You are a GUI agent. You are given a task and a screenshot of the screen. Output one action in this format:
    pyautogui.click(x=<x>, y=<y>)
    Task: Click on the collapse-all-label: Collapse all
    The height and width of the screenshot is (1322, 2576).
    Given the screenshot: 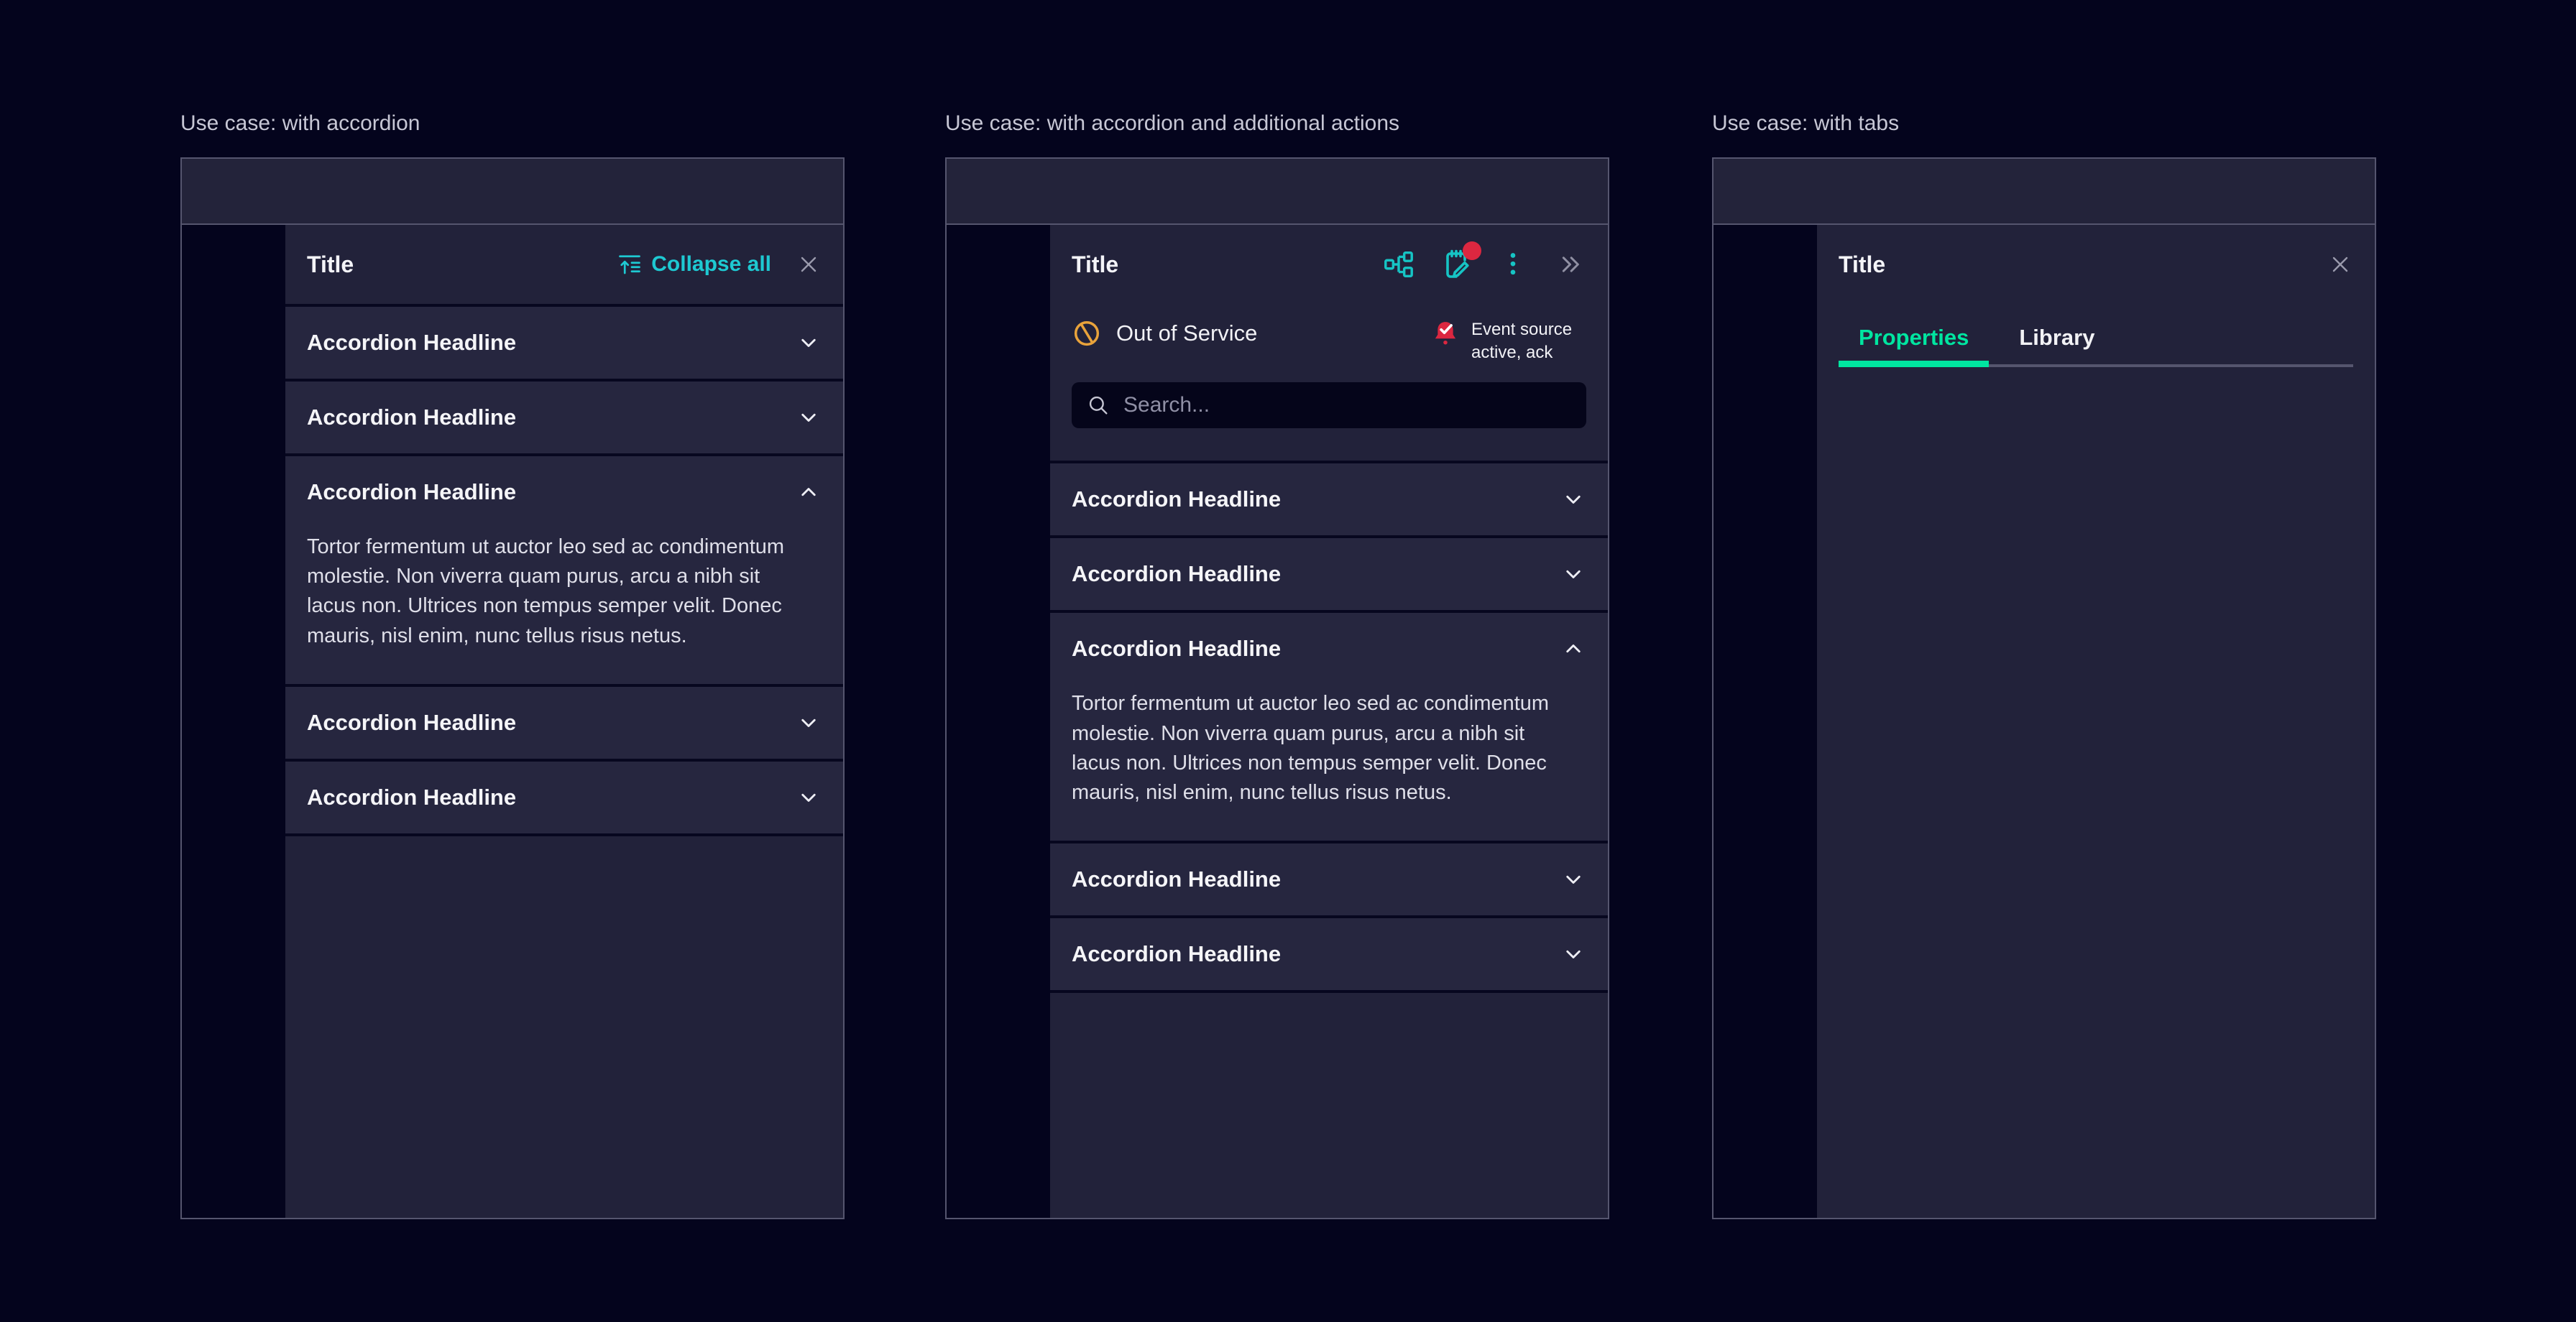 What is the action you would take?
    pyautogui.click(x=711, y=264)
    